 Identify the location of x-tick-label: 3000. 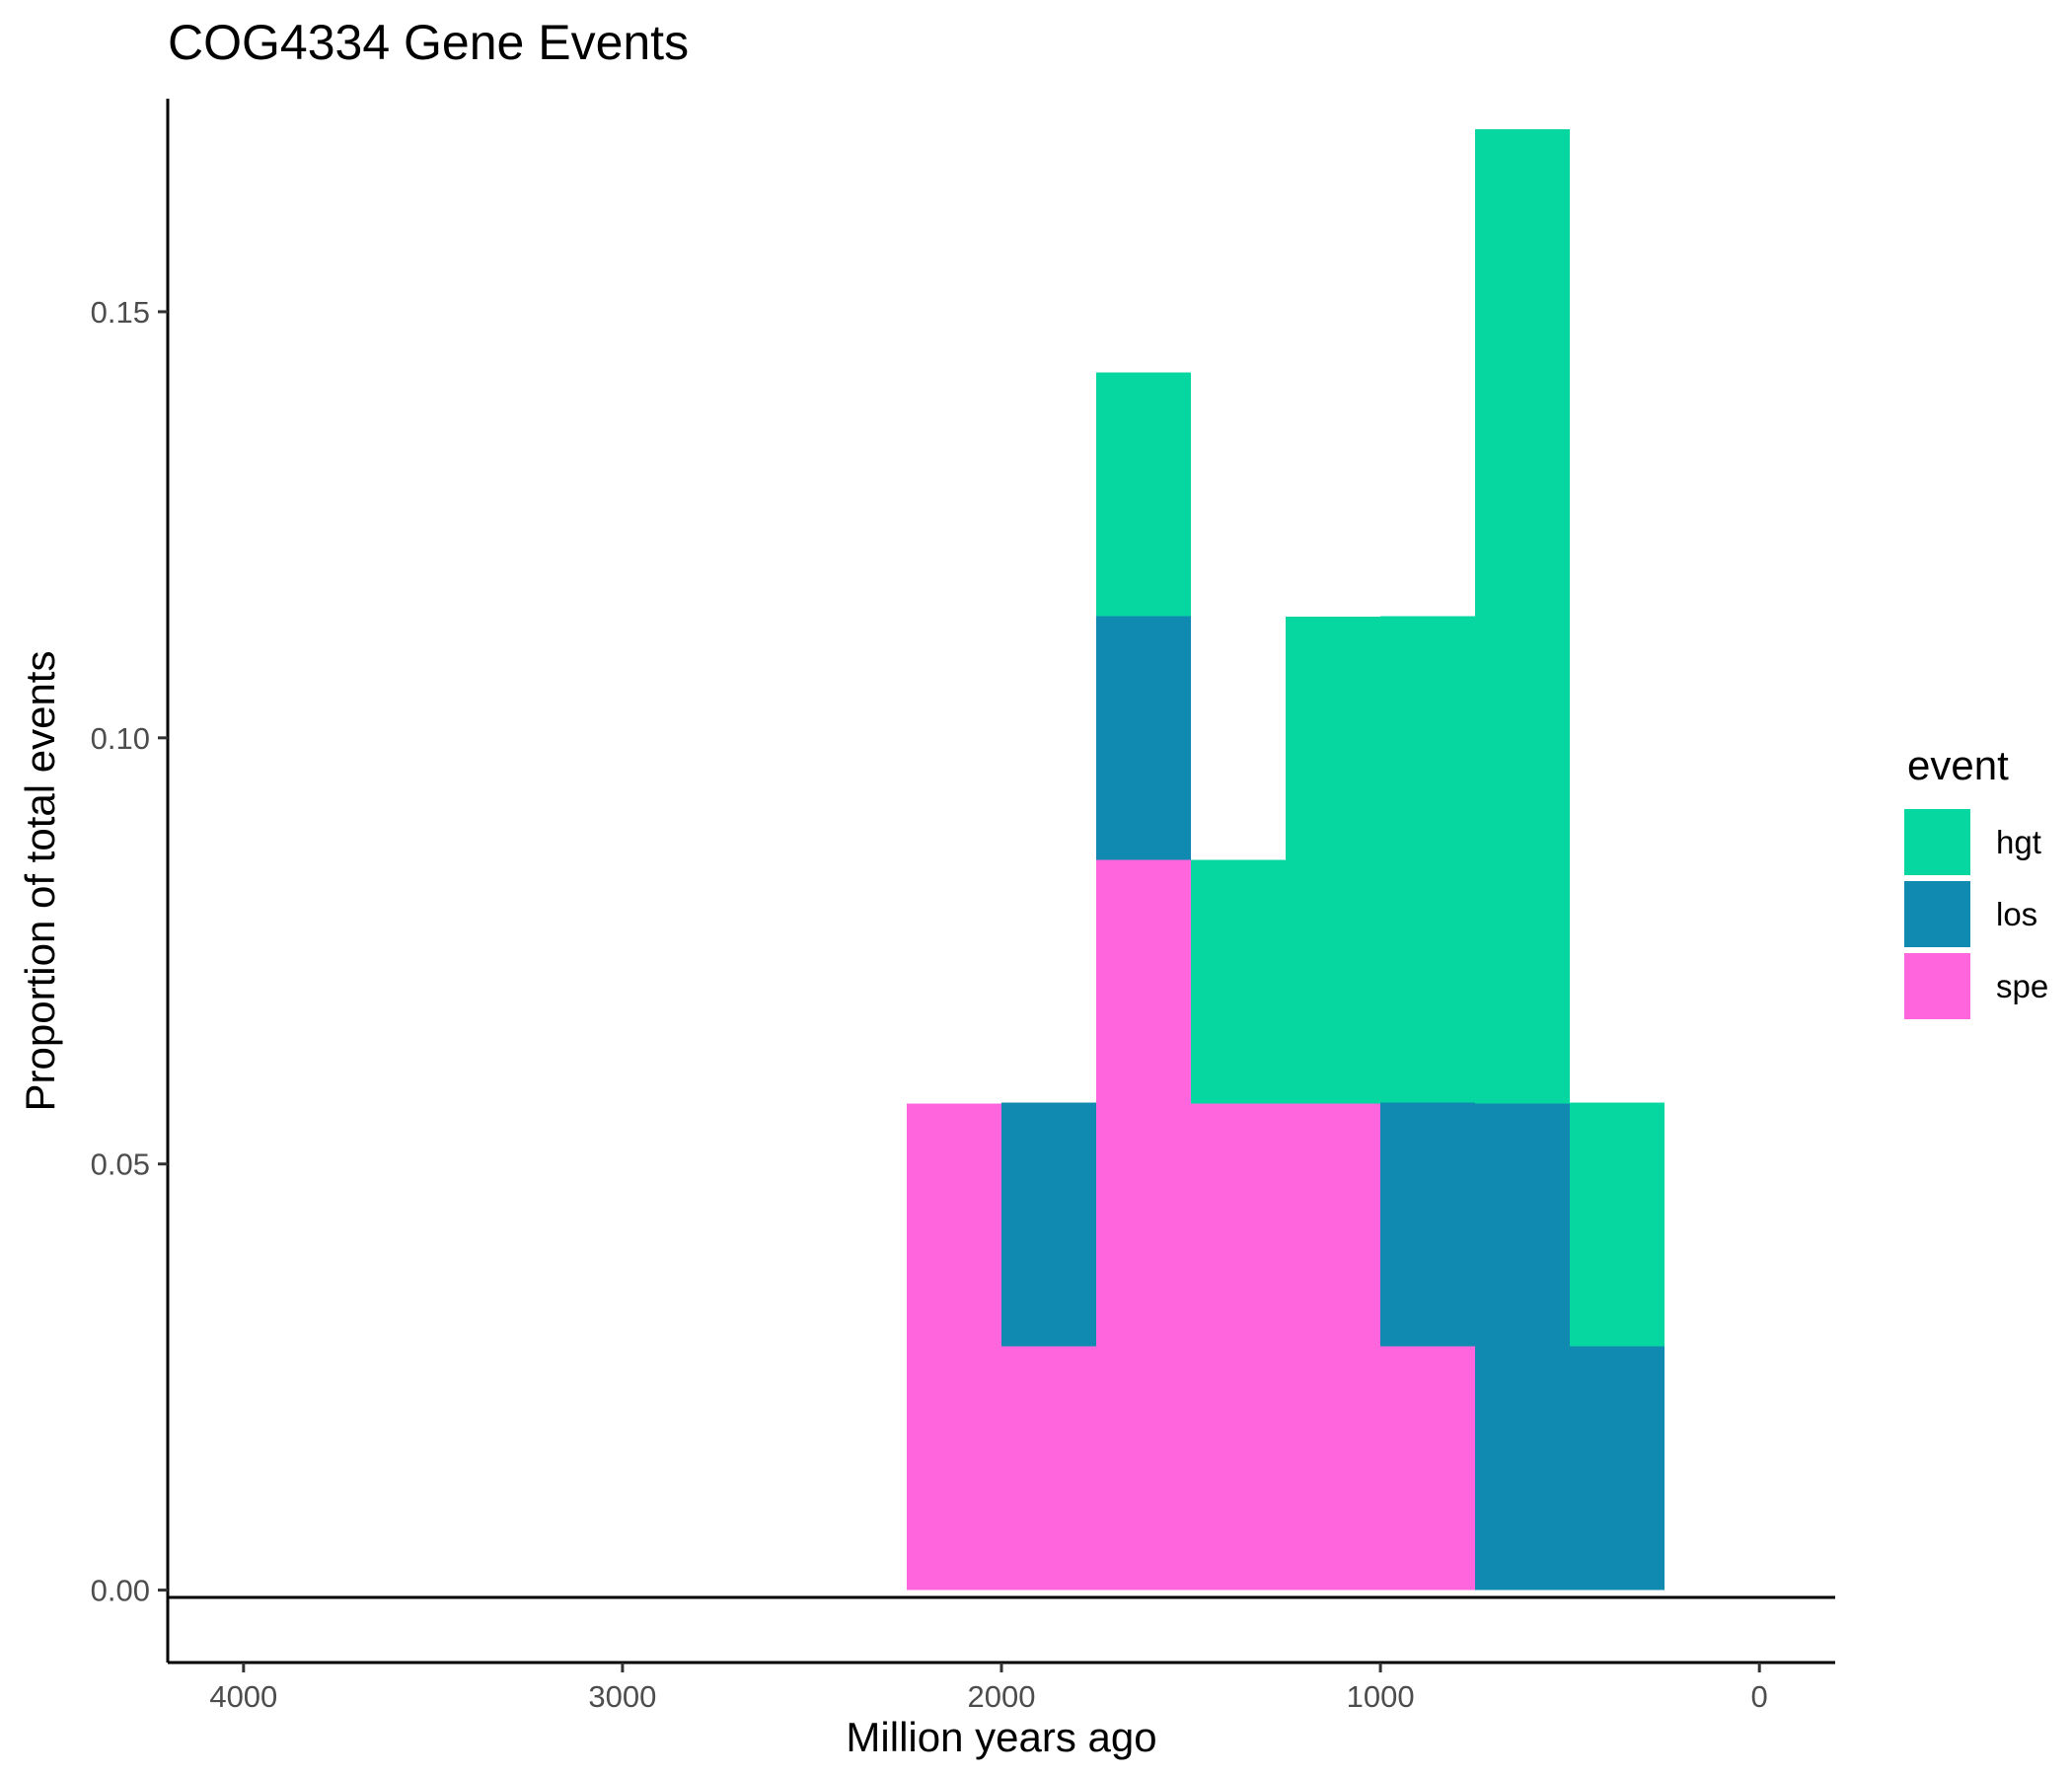
(622, 1697).